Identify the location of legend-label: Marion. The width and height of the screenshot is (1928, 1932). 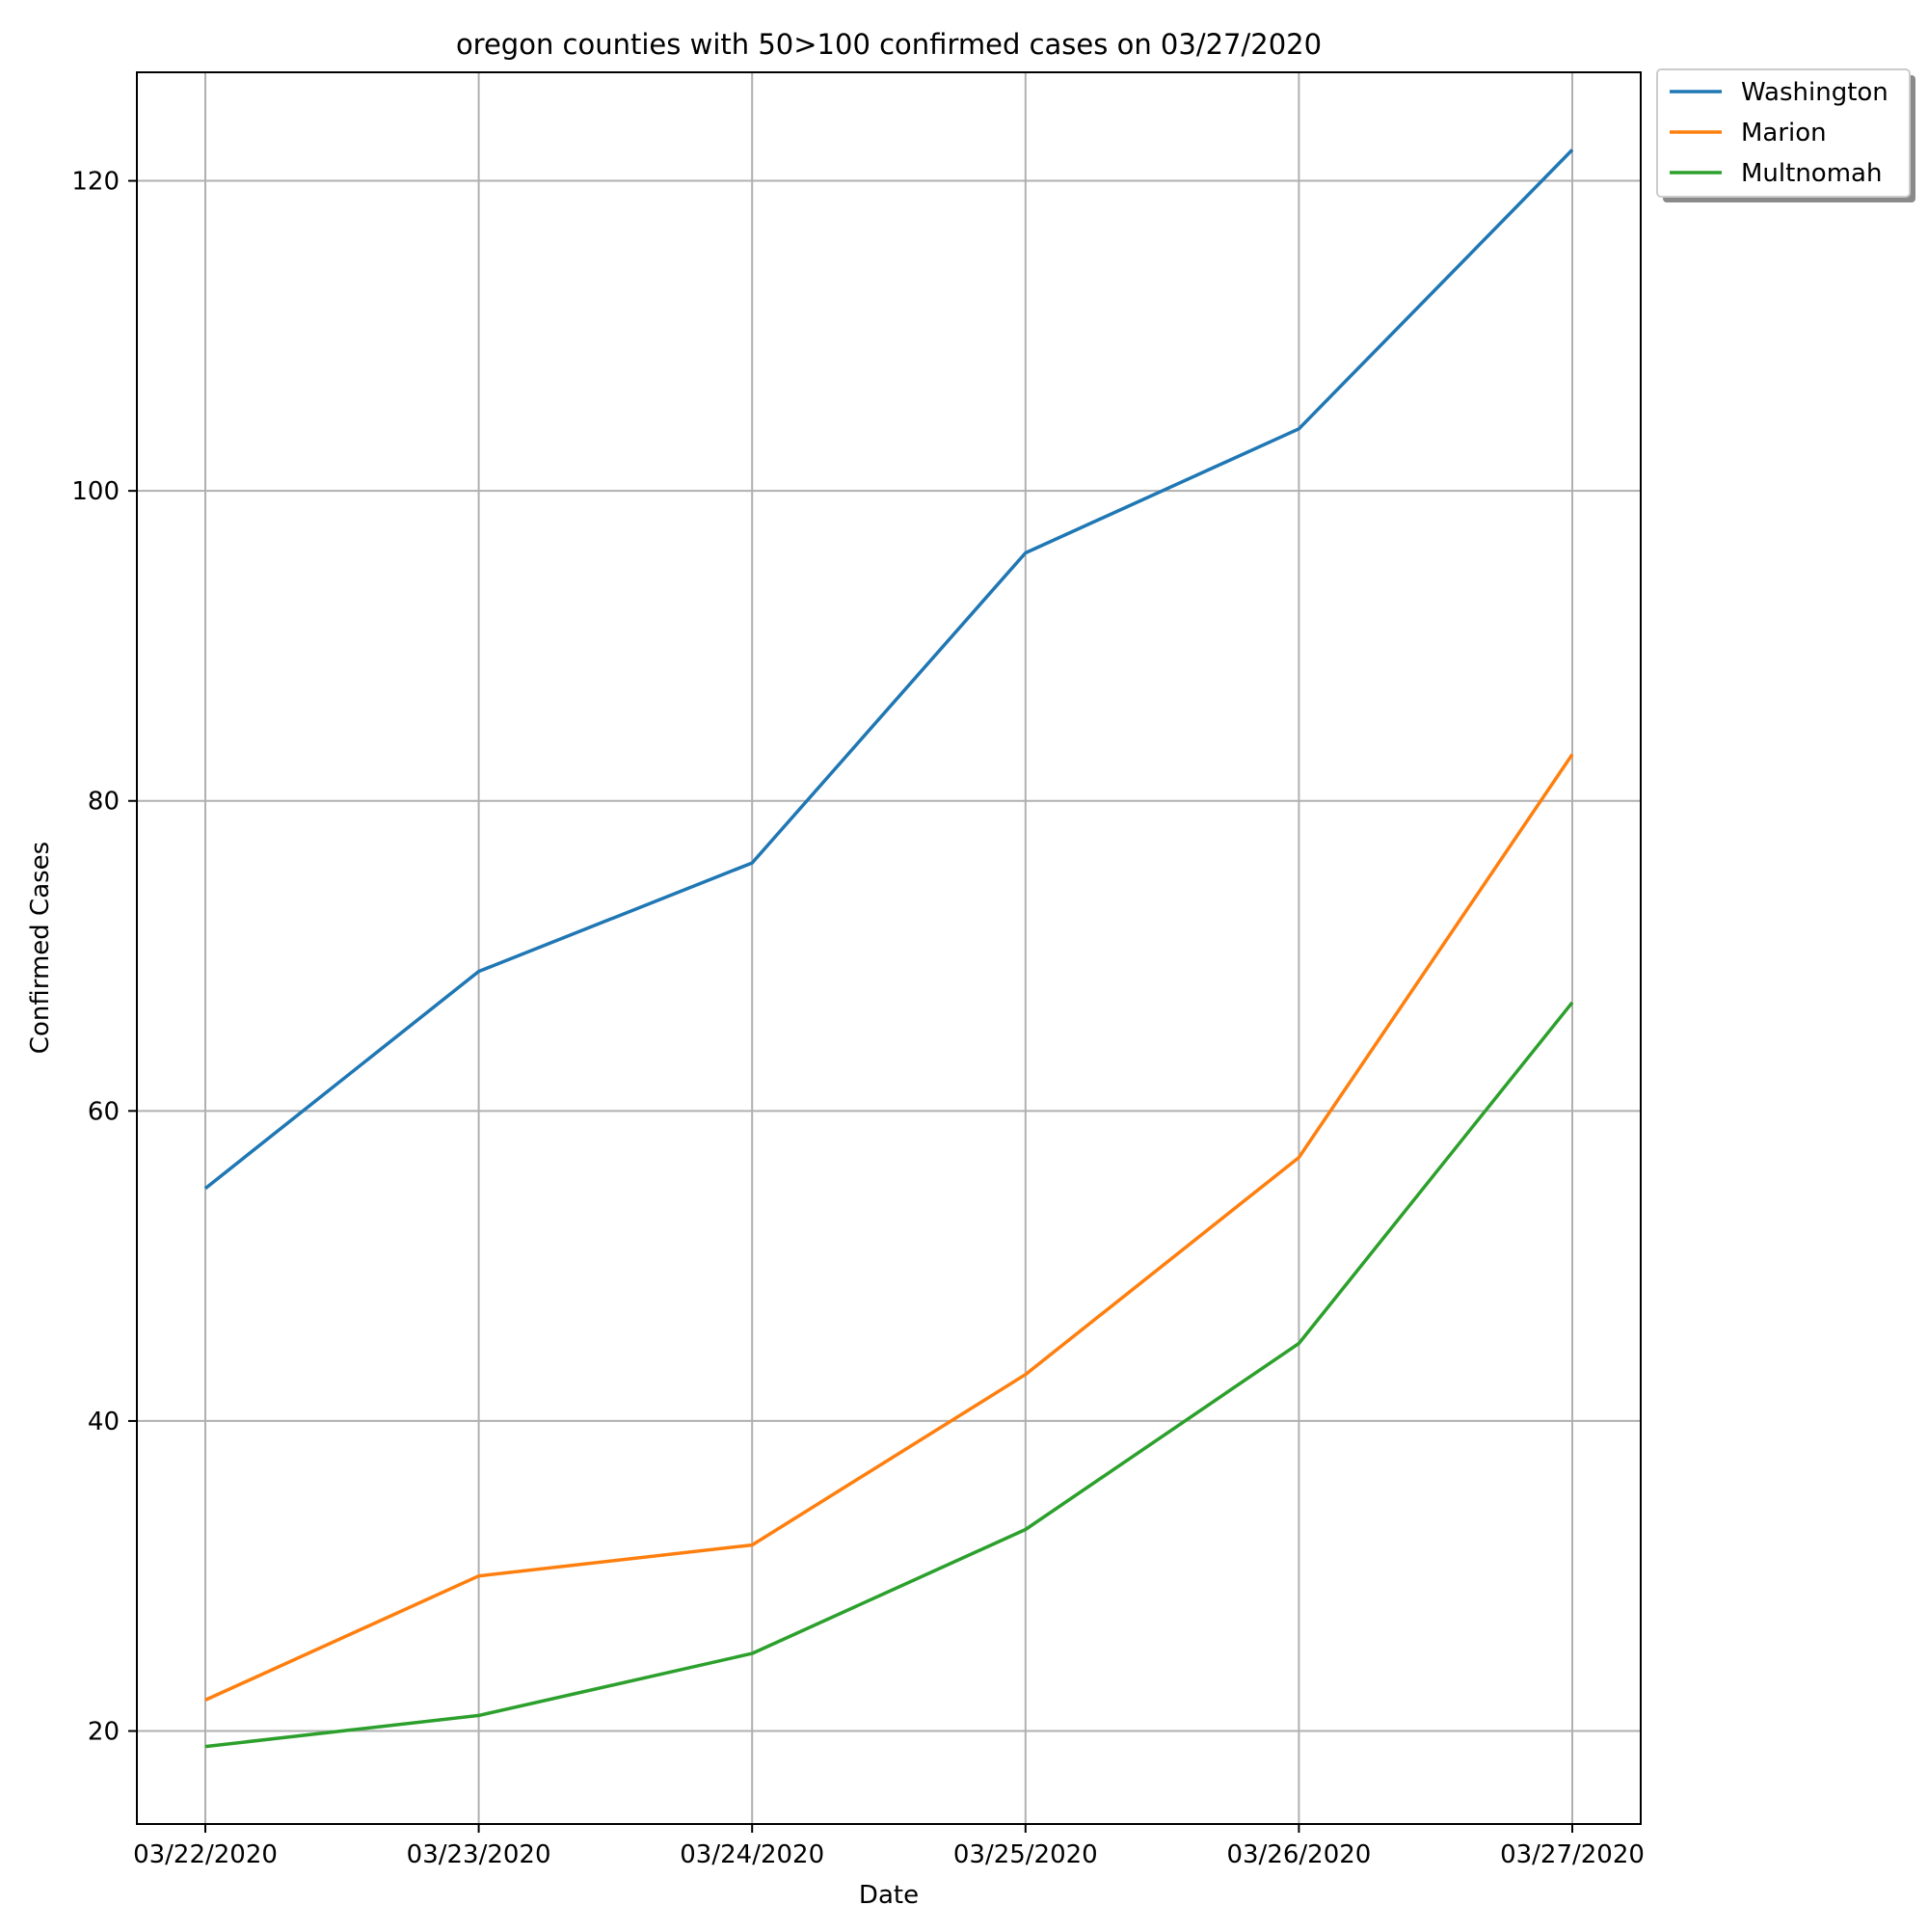
(1784, 134).